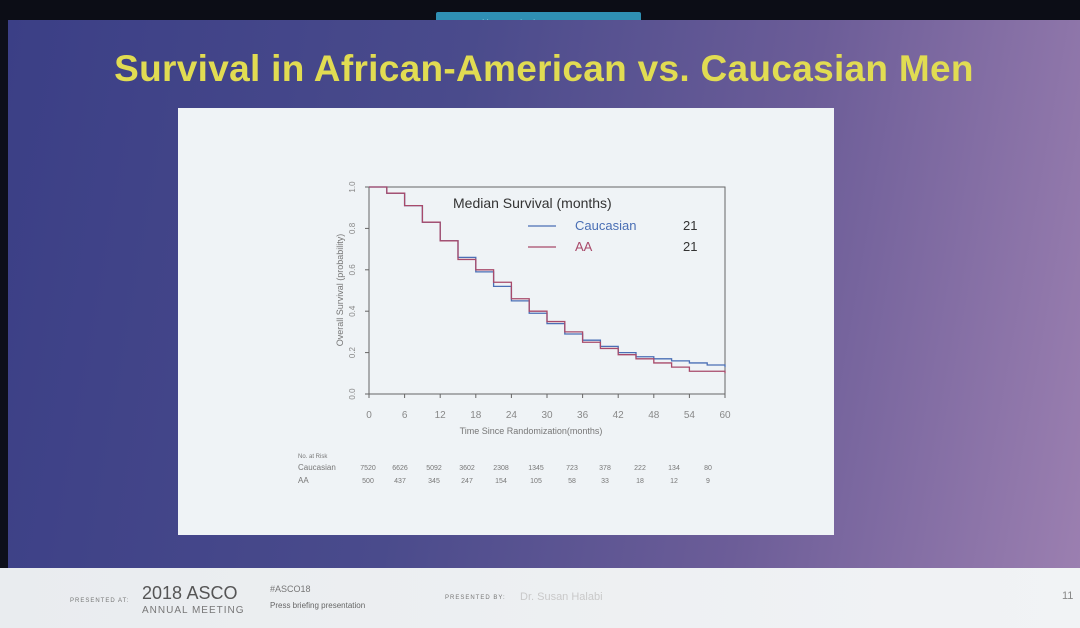  I want to click on series-line-aa, so click(547, 280).